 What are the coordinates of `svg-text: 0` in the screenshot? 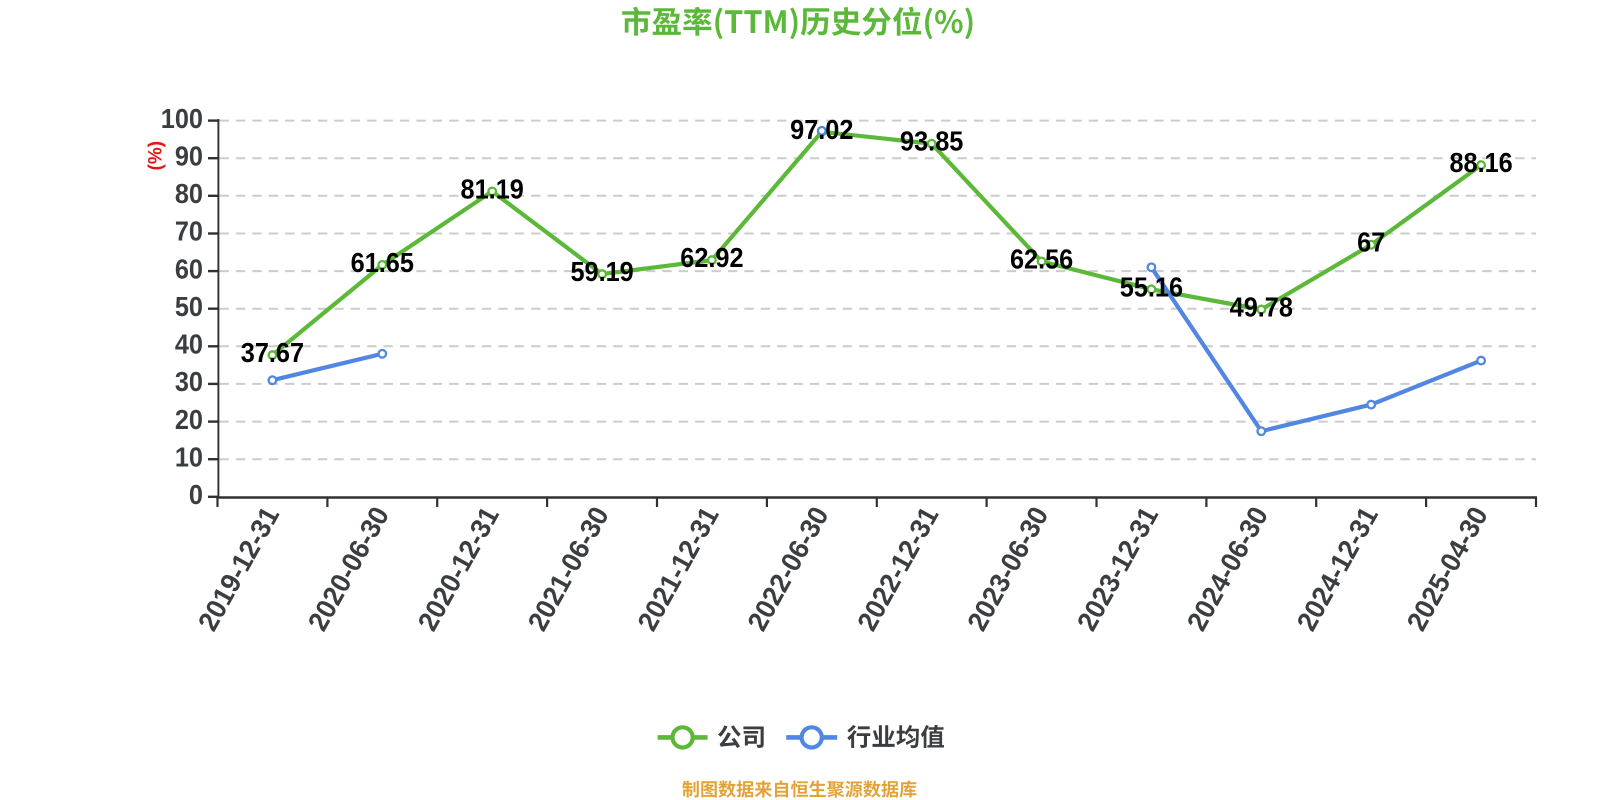 It's located at (196, 494).